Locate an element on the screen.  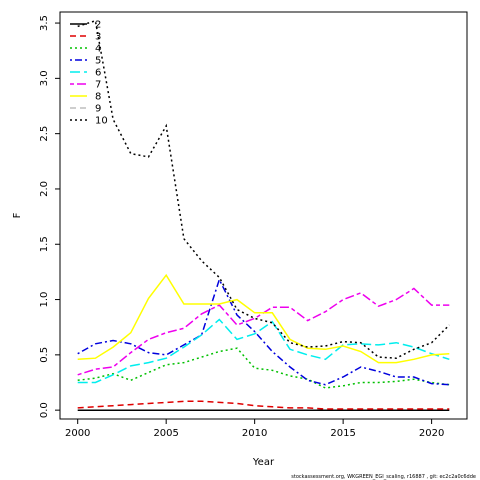
y-tick-label: 3.5 is located at coordinates (44, 23).